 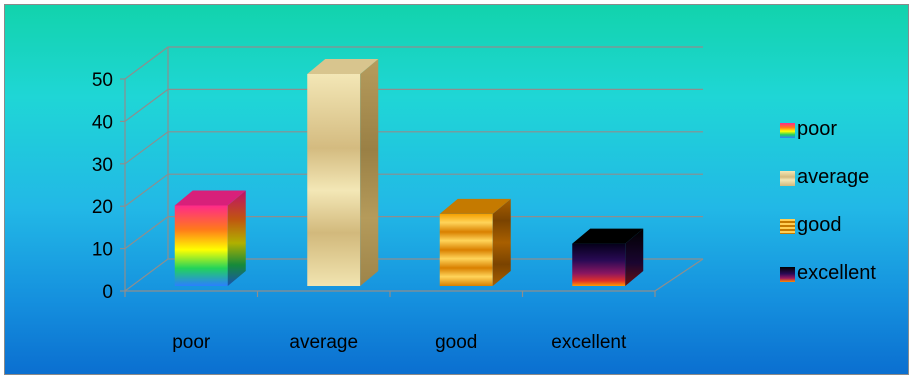 What do you see at coordinates (833, 177) in the screenshot?
I see `legend-label: average` at bounding box center [833, 177].